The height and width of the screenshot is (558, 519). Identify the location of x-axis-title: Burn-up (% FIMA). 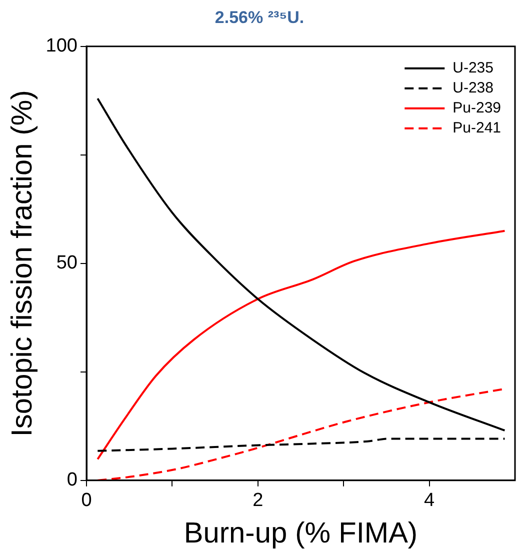
(301, 534).